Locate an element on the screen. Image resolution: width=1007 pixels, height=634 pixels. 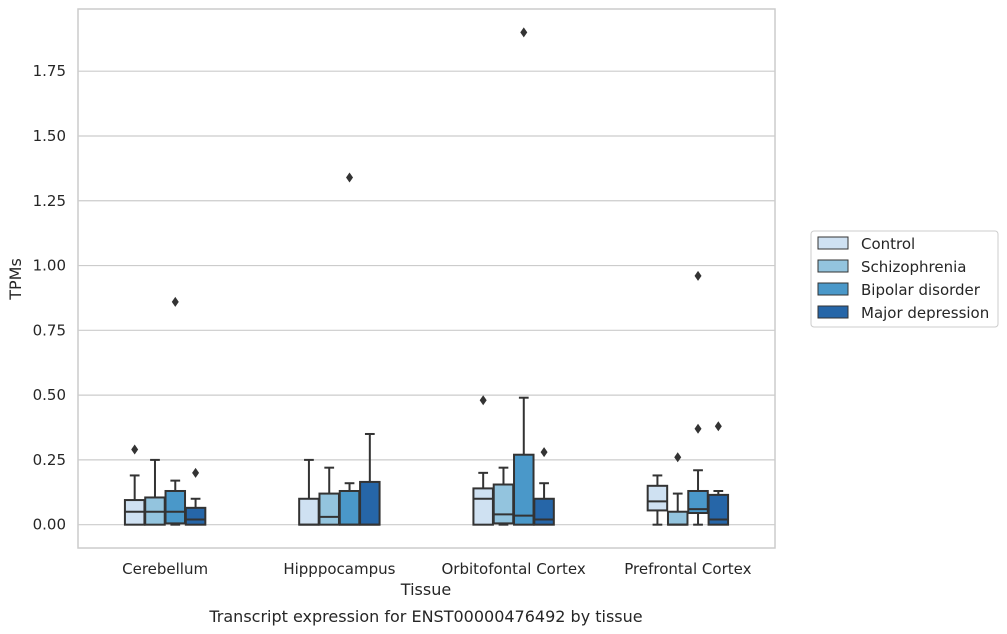
y-tick-label: 1.25 is located at coordinates (49, 201).